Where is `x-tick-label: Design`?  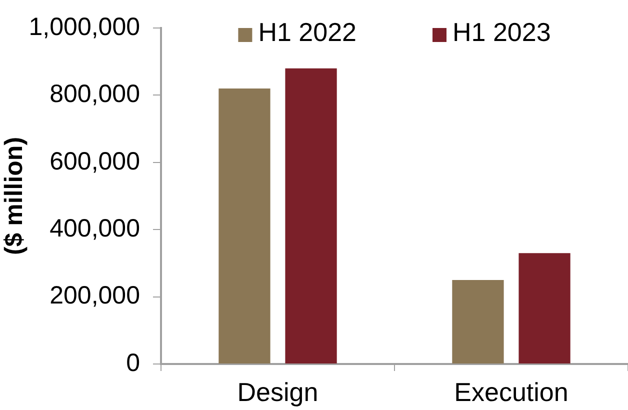
x-tick-label: Design is located at coordinates (277, 391).